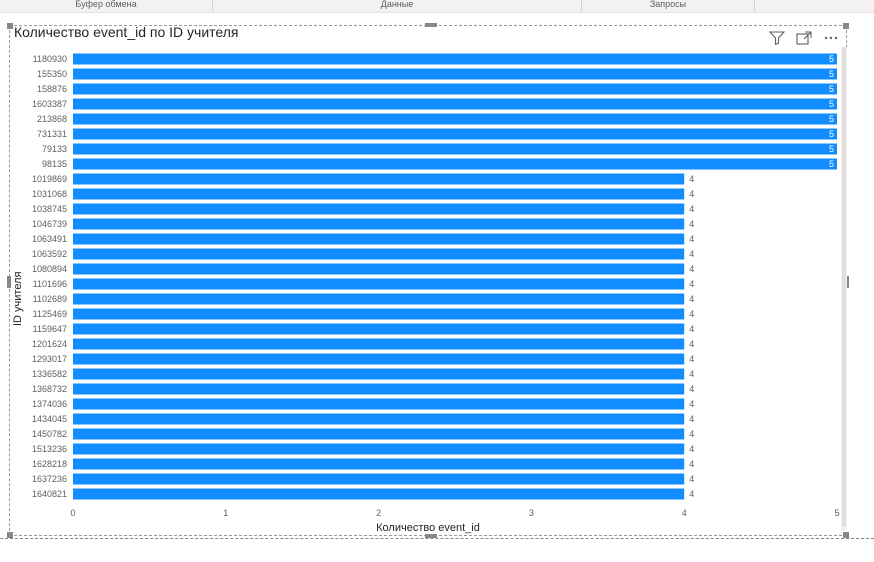  What do you see at coordinates (49, 404) in the screenshot?
I see `category-label: 1374036` at bounding box center [49, 404].